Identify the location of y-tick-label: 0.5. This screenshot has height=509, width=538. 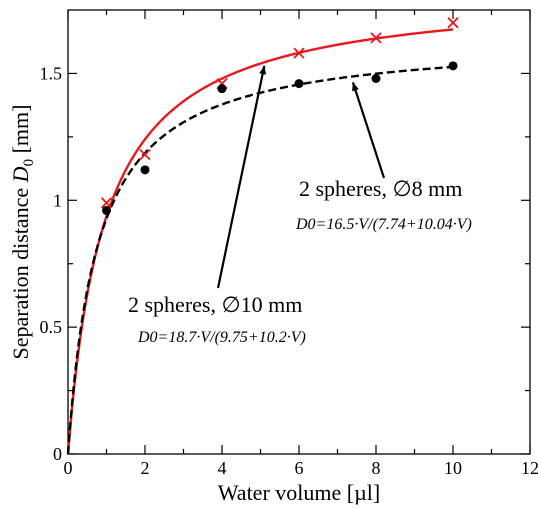
(51, 327).